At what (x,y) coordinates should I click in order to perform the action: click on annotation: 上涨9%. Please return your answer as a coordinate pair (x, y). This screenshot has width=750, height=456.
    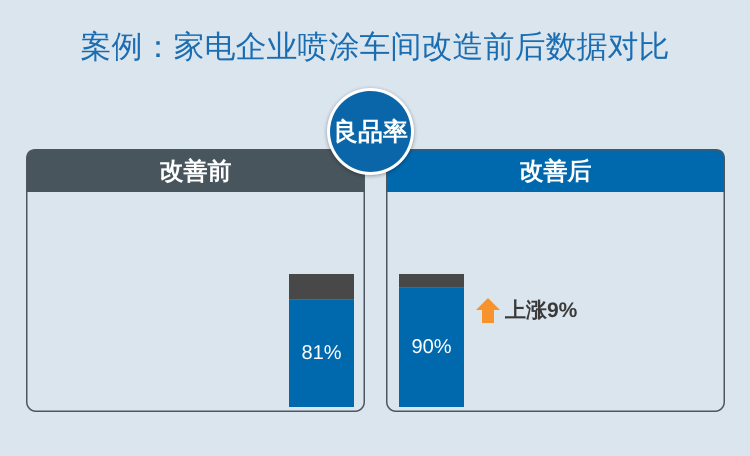
    Looking at the image, I should click on (541, 310).